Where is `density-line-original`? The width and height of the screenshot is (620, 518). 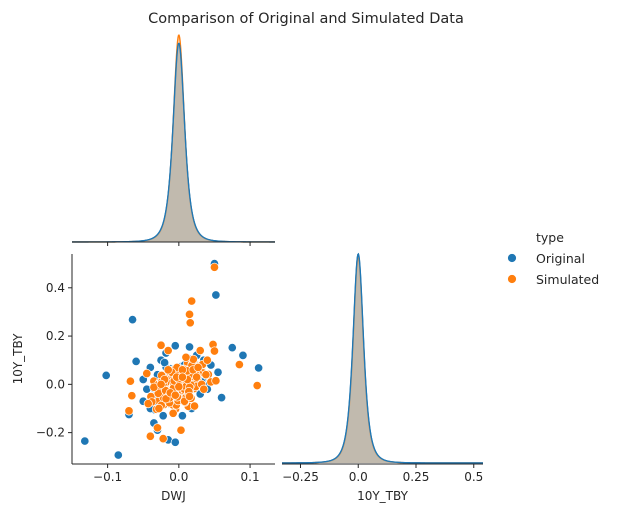
density-line-original is located at coordinates (382, 358).